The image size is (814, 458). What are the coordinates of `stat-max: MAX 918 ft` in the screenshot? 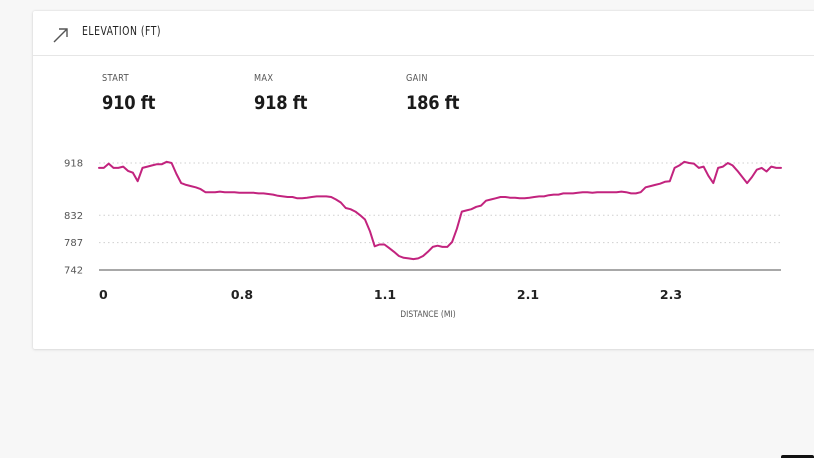 It's located at (285, 93).